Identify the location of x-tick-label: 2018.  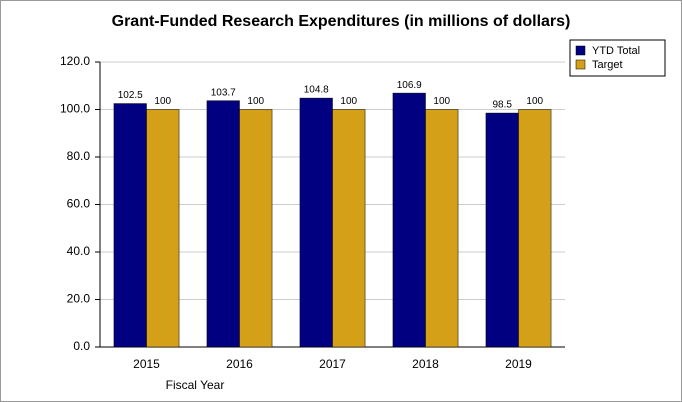
(425, 364).